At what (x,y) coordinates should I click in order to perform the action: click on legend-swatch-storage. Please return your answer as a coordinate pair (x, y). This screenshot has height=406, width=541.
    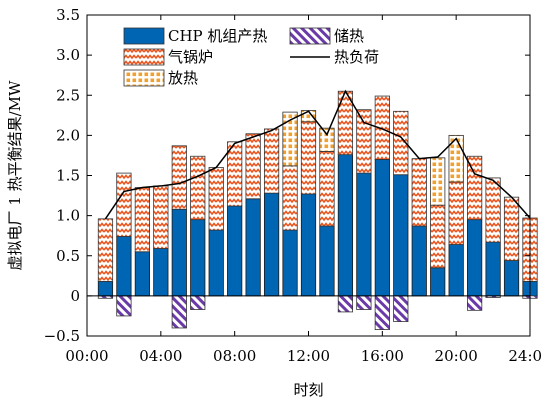
    Looking at the image, I should click on (310, 36).